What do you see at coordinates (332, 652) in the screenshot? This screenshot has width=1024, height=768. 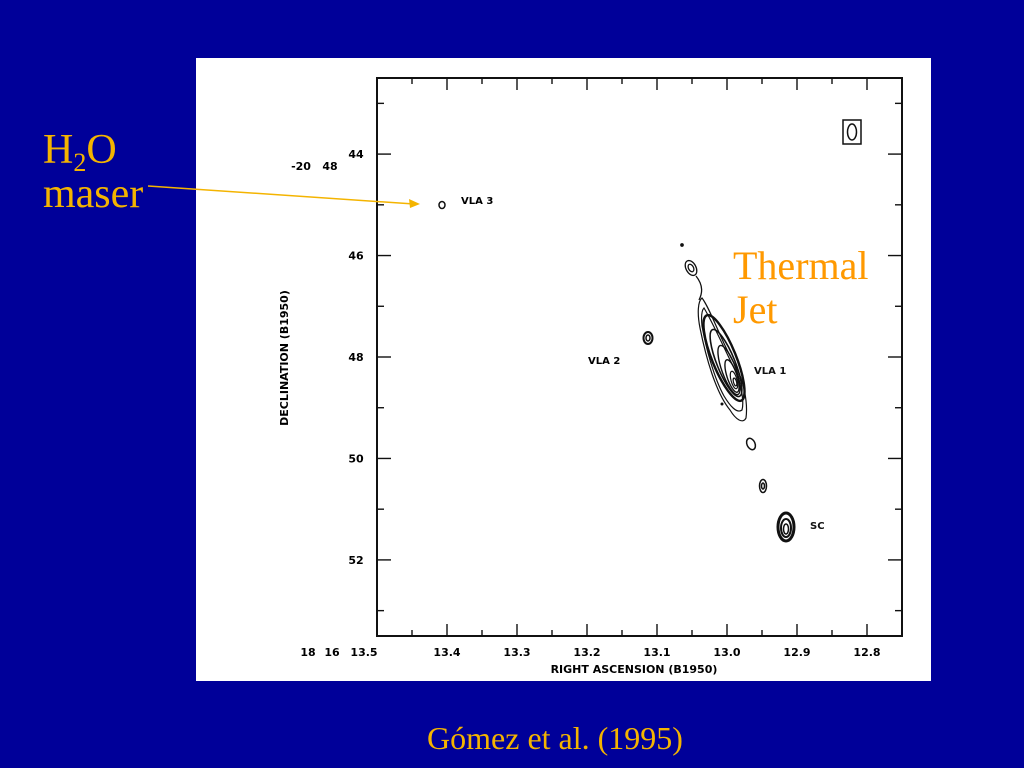 I see `x-prefix-minutes: 16` at bounding box center [332, 652].